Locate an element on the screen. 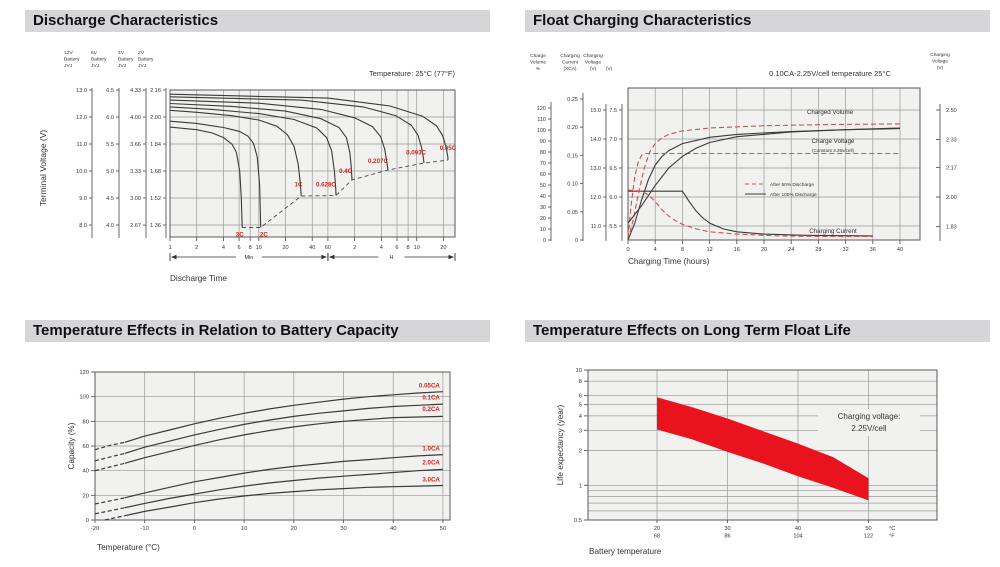  section-title: Discharge Characteristics is located at coordinates (126, 20).